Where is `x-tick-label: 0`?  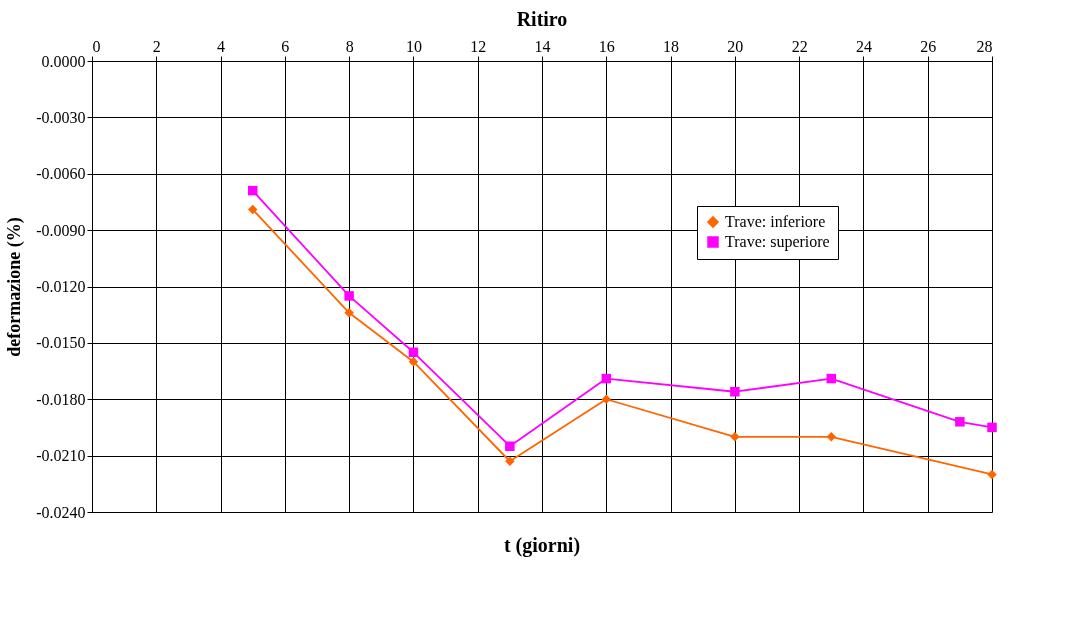
x-tick-label: 0 is located at coordinates (96, 46).